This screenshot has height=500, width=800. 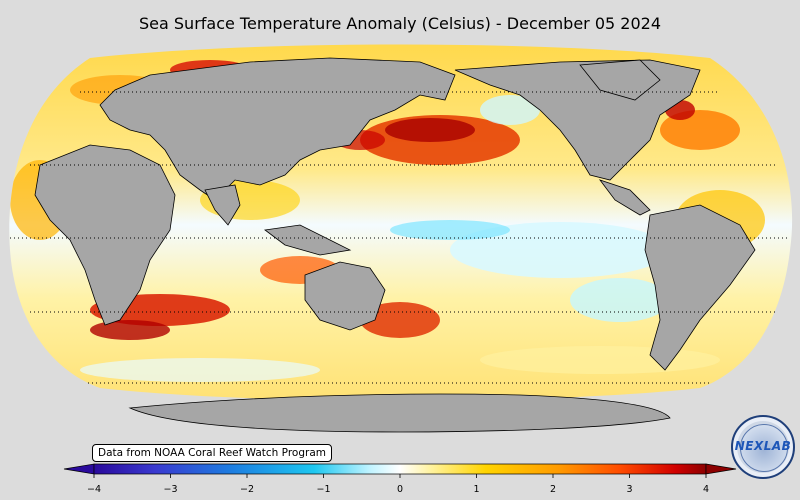 What do you see at coordinates (721, 469) in the screenshot?
I see `colorbar-max-arrow` at bounding box center [721, 469].